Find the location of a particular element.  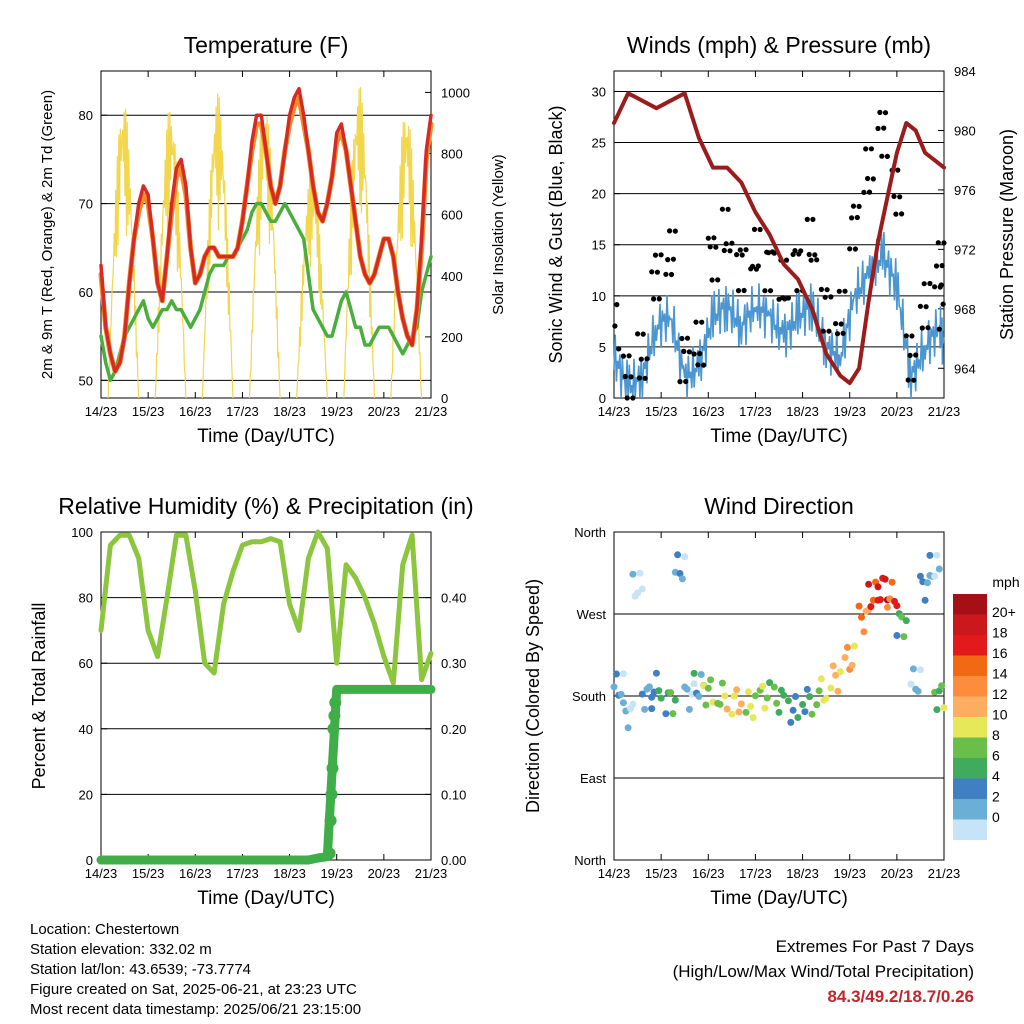

legend-label: 10 is located at coordinates (1000, 714).